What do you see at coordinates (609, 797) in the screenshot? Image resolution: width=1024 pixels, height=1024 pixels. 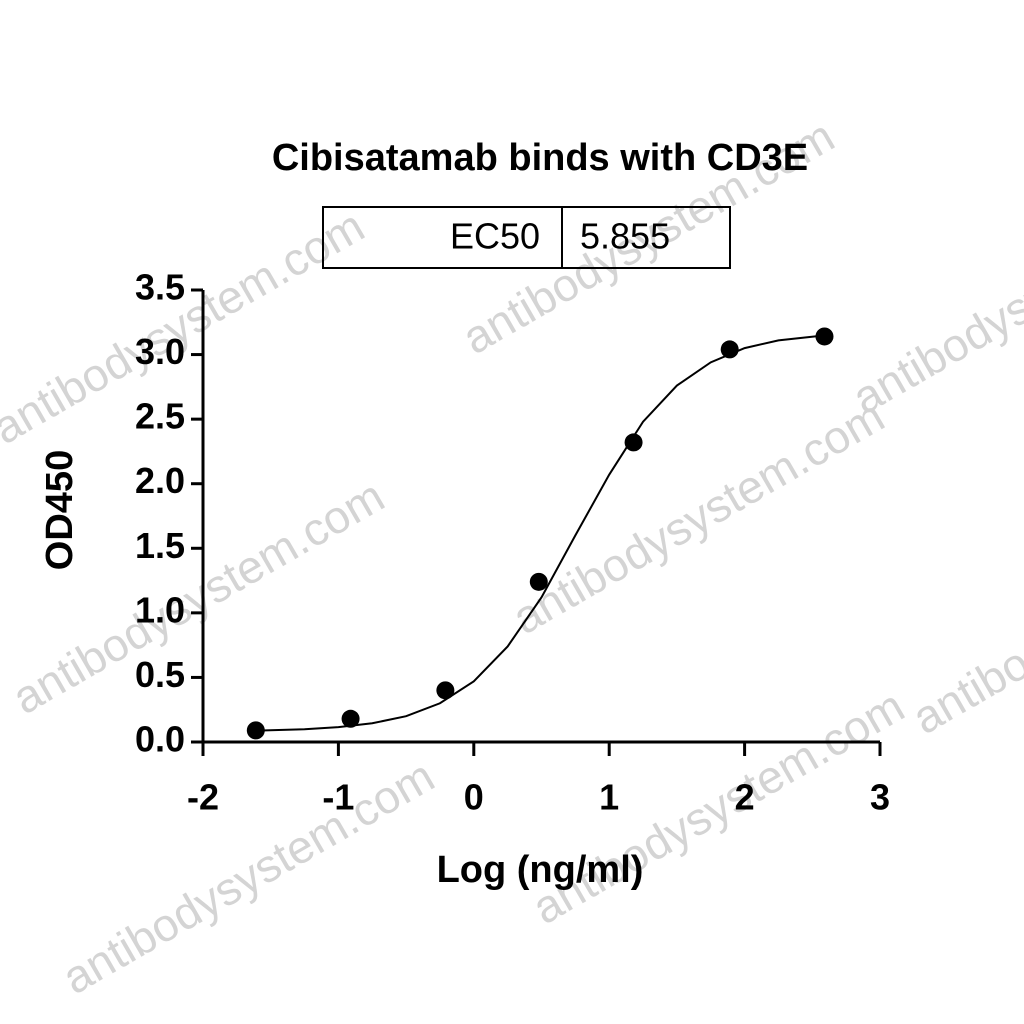 I see `x-tick-label: 1` at bounding box center [609, 797].